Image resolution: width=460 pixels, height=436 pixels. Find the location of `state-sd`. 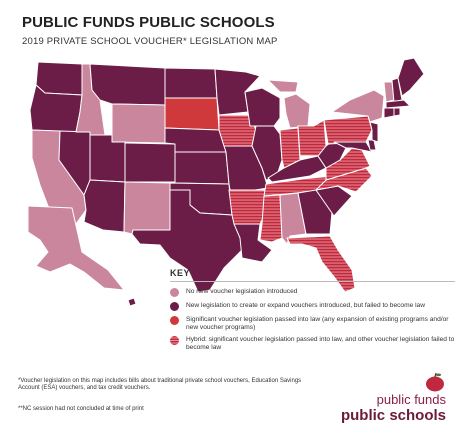

state-sd is located at coordinates (192, 114).